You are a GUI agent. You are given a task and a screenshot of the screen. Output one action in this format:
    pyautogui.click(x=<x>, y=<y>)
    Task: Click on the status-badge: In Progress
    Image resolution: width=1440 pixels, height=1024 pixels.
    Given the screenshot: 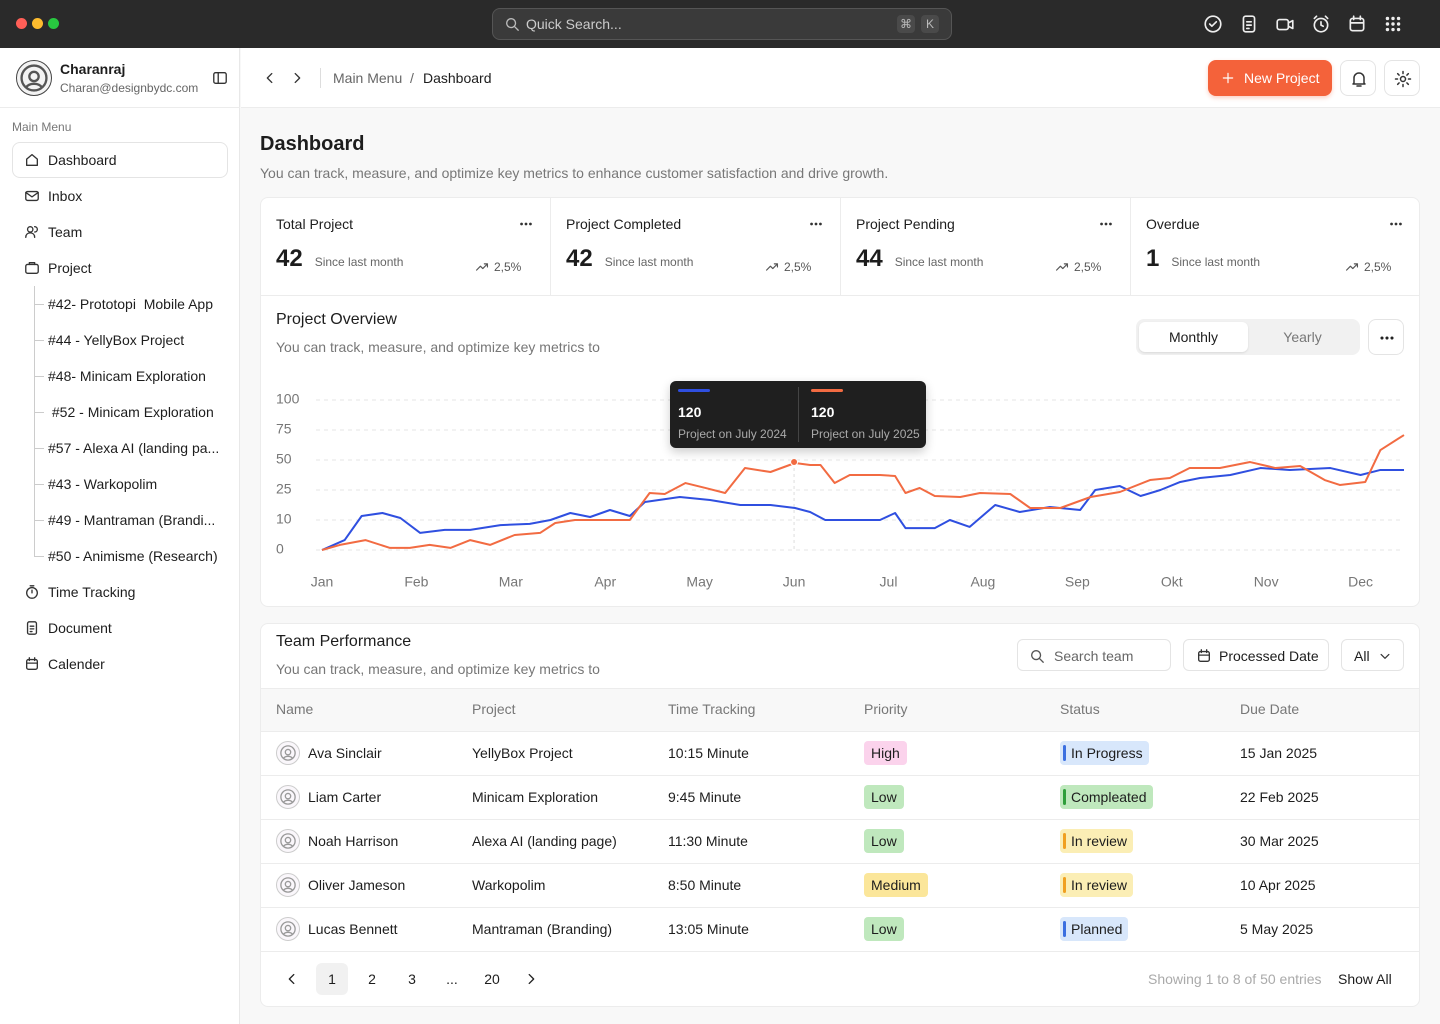 What is the action you would take?
    pyautogui.click(x=1104, y=753)
    